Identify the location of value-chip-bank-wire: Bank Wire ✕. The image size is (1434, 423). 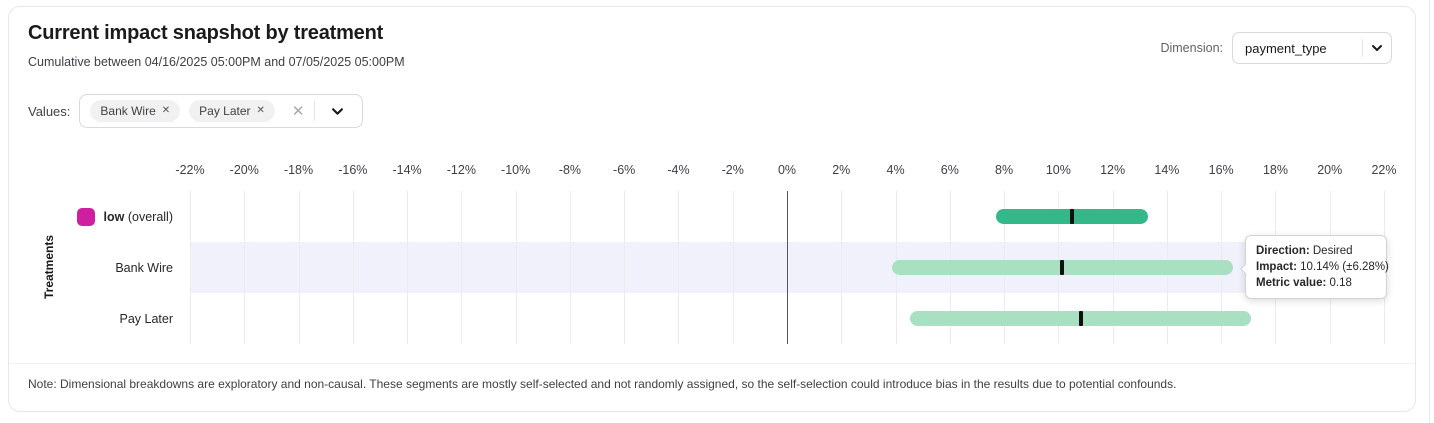
(135, 111).